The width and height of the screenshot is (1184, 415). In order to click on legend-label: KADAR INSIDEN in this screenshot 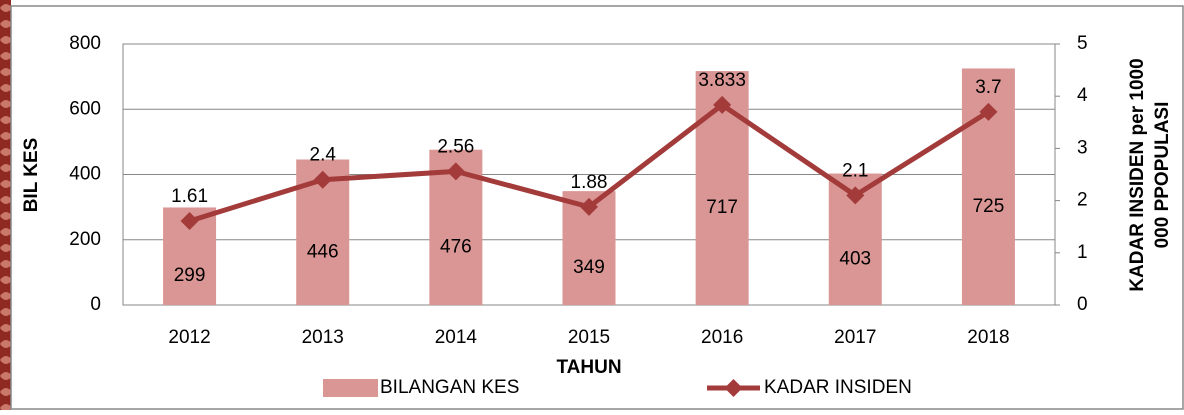, I will do `click(838, 387)`.